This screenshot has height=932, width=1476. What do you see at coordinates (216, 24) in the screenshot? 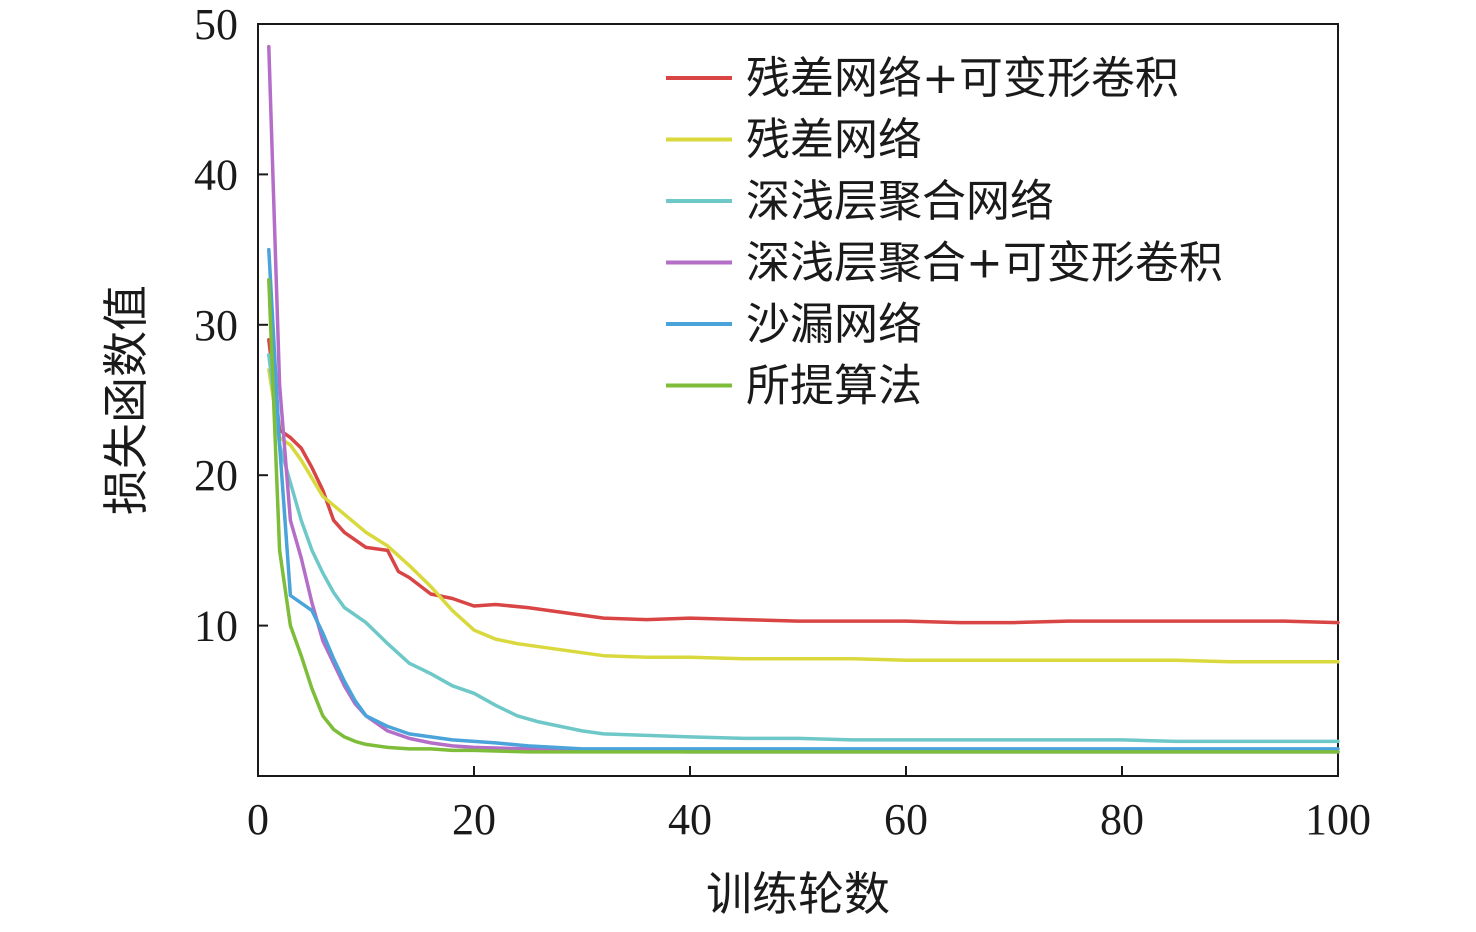
I see `y-tick-label: 50` at bounding box center [216, 24].